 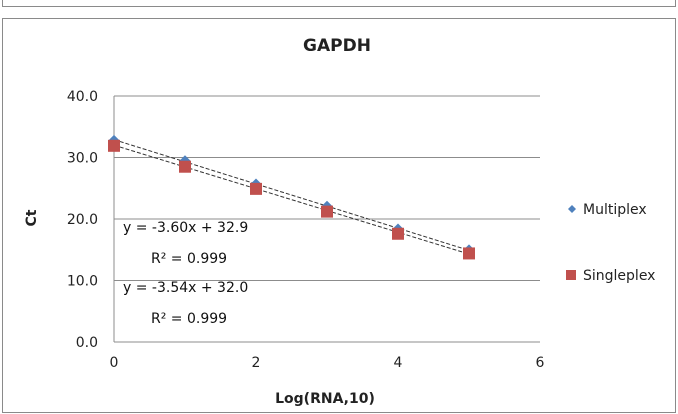 I want to click on x-axis-label: Log(RNA,10), so click(x=325, y=399).